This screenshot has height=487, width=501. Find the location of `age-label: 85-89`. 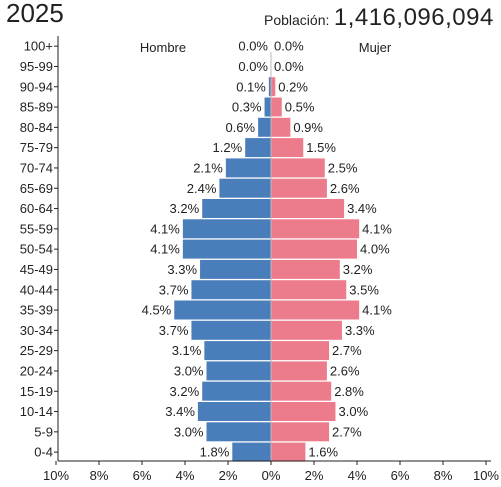

age-label: 85-89 is located at coordinates (36, 107).